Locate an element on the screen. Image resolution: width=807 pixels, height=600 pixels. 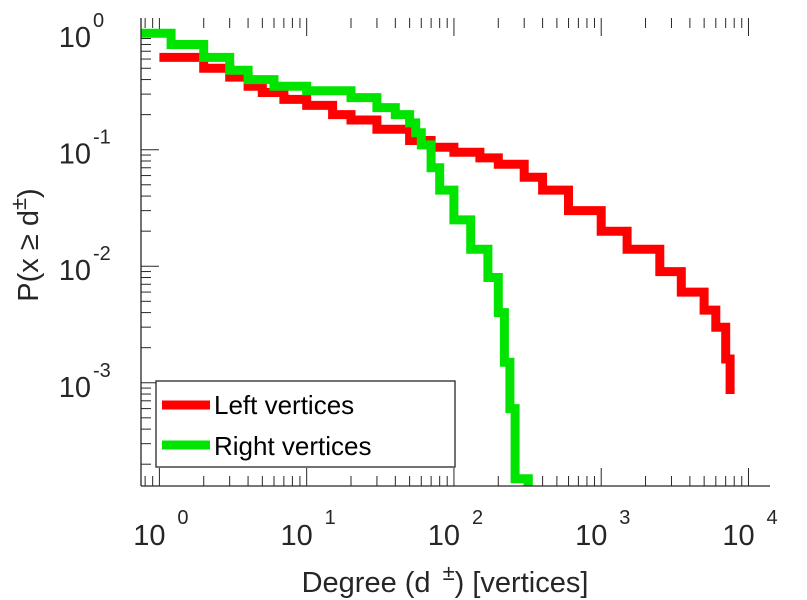
x-tick-exponent: 4 is located at coordinates (771, 518).